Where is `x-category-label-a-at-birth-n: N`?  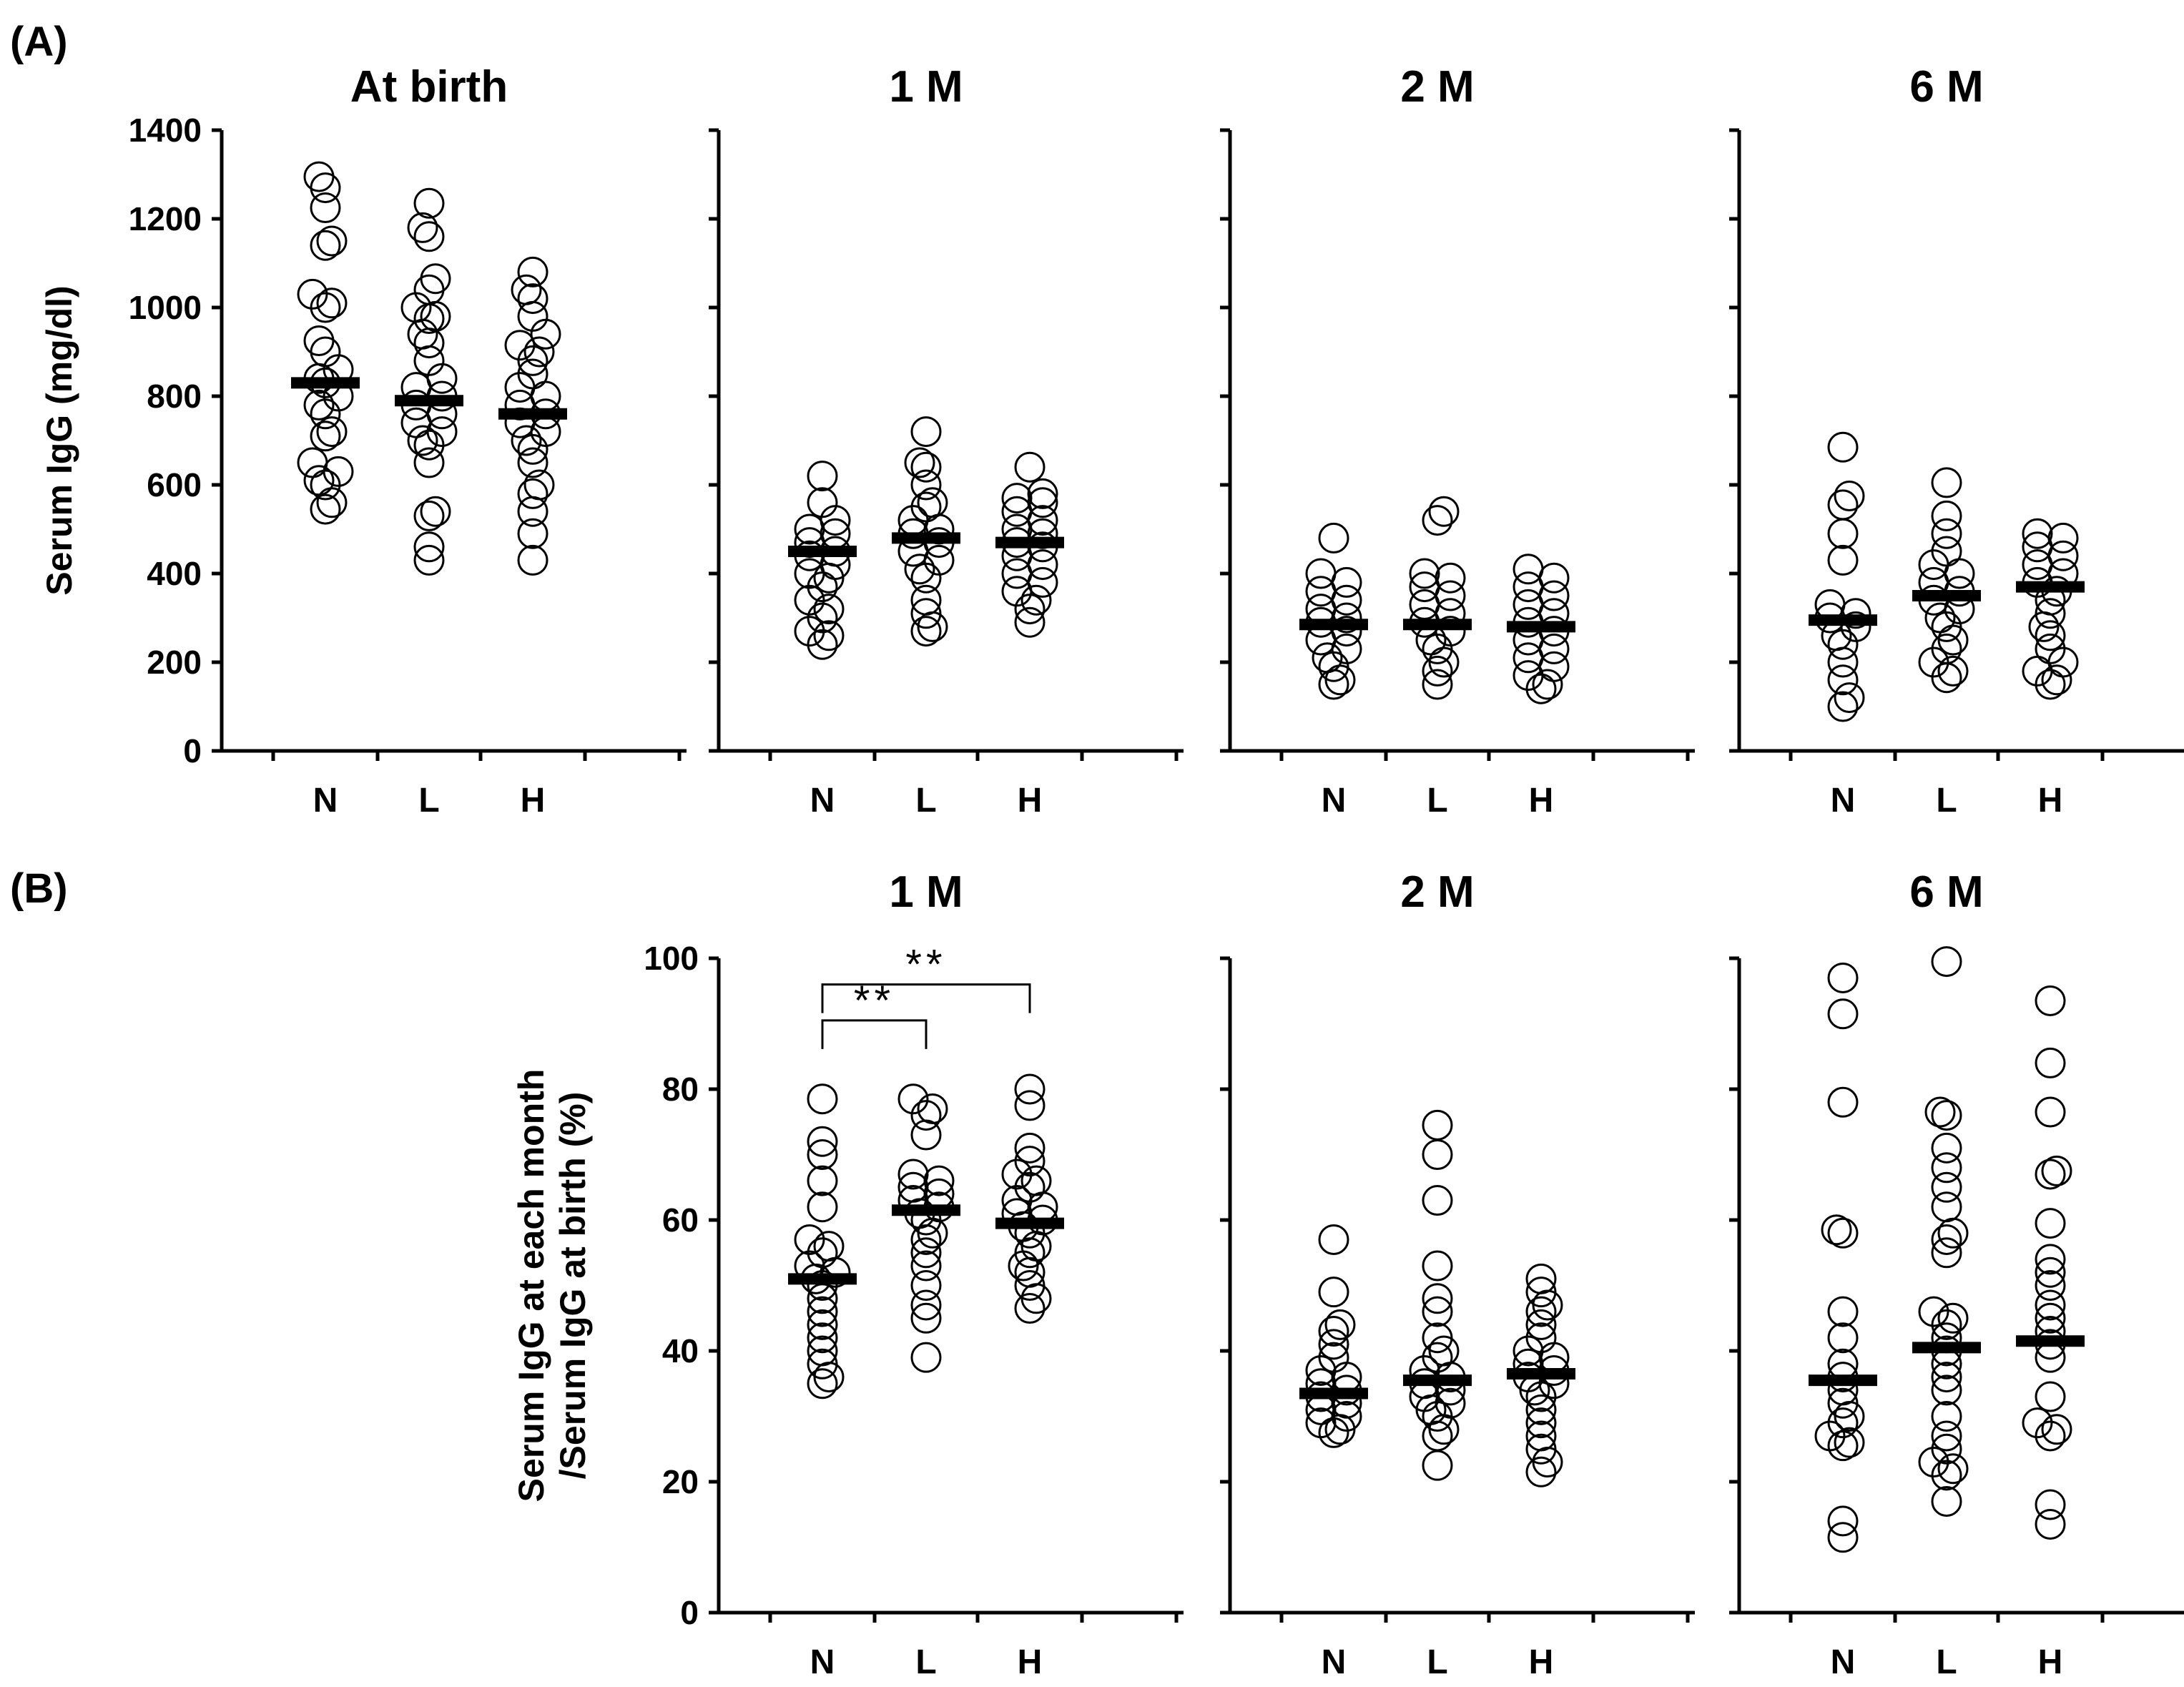
x-category-label-a-at-birth-n: N is located at coordinates (325, 801).